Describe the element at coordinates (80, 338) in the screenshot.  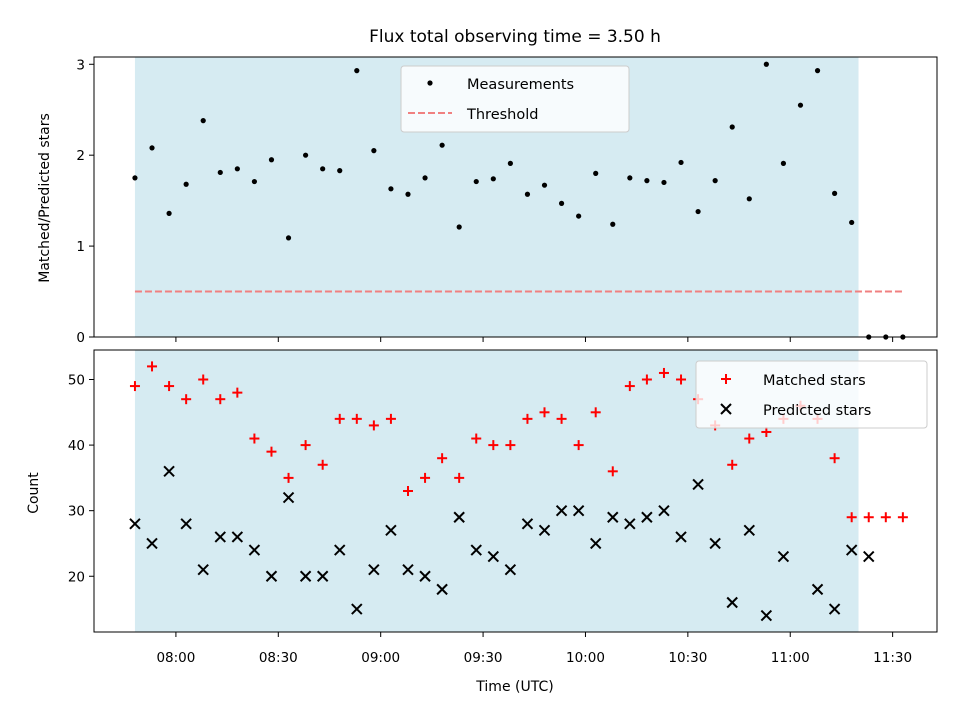
I see `top-y-tick-label: 0` at that location.